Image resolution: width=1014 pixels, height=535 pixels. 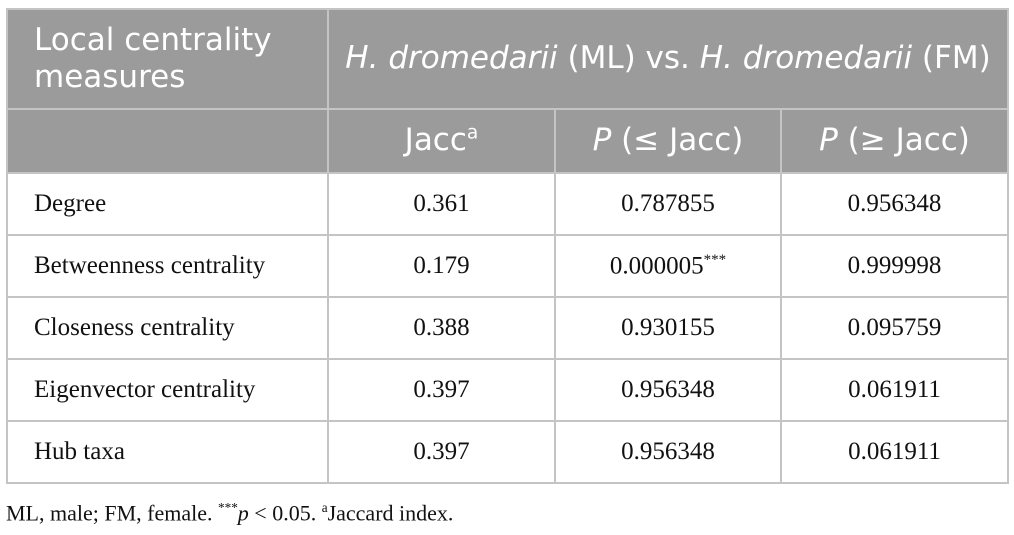 I want to click on table-row: Degree 0.361 0.787855 0.956348, so click(x=507, y=204).